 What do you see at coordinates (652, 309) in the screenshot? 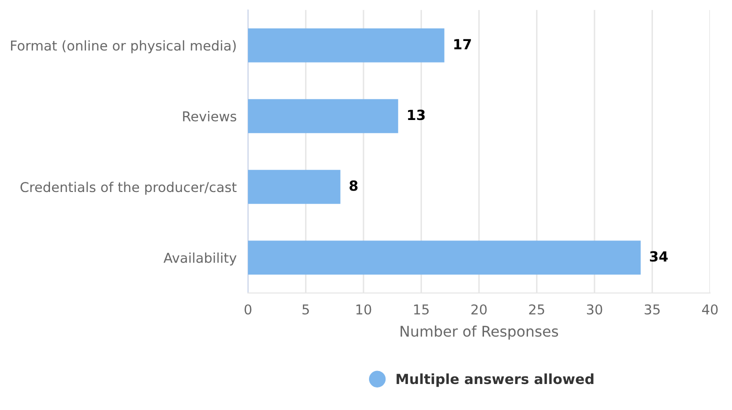
I see `x-tick-label: 35` at bounding box center [652, 309].